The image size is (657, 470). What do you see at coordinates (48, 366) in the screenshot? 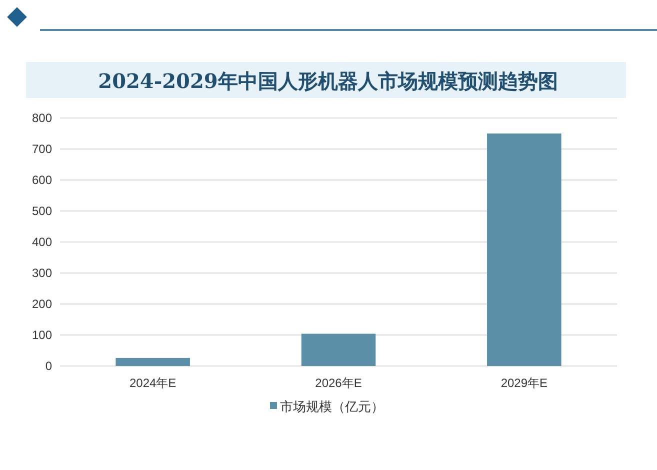
I see `y-tick-label: 0` at bounding box center [48, 366].